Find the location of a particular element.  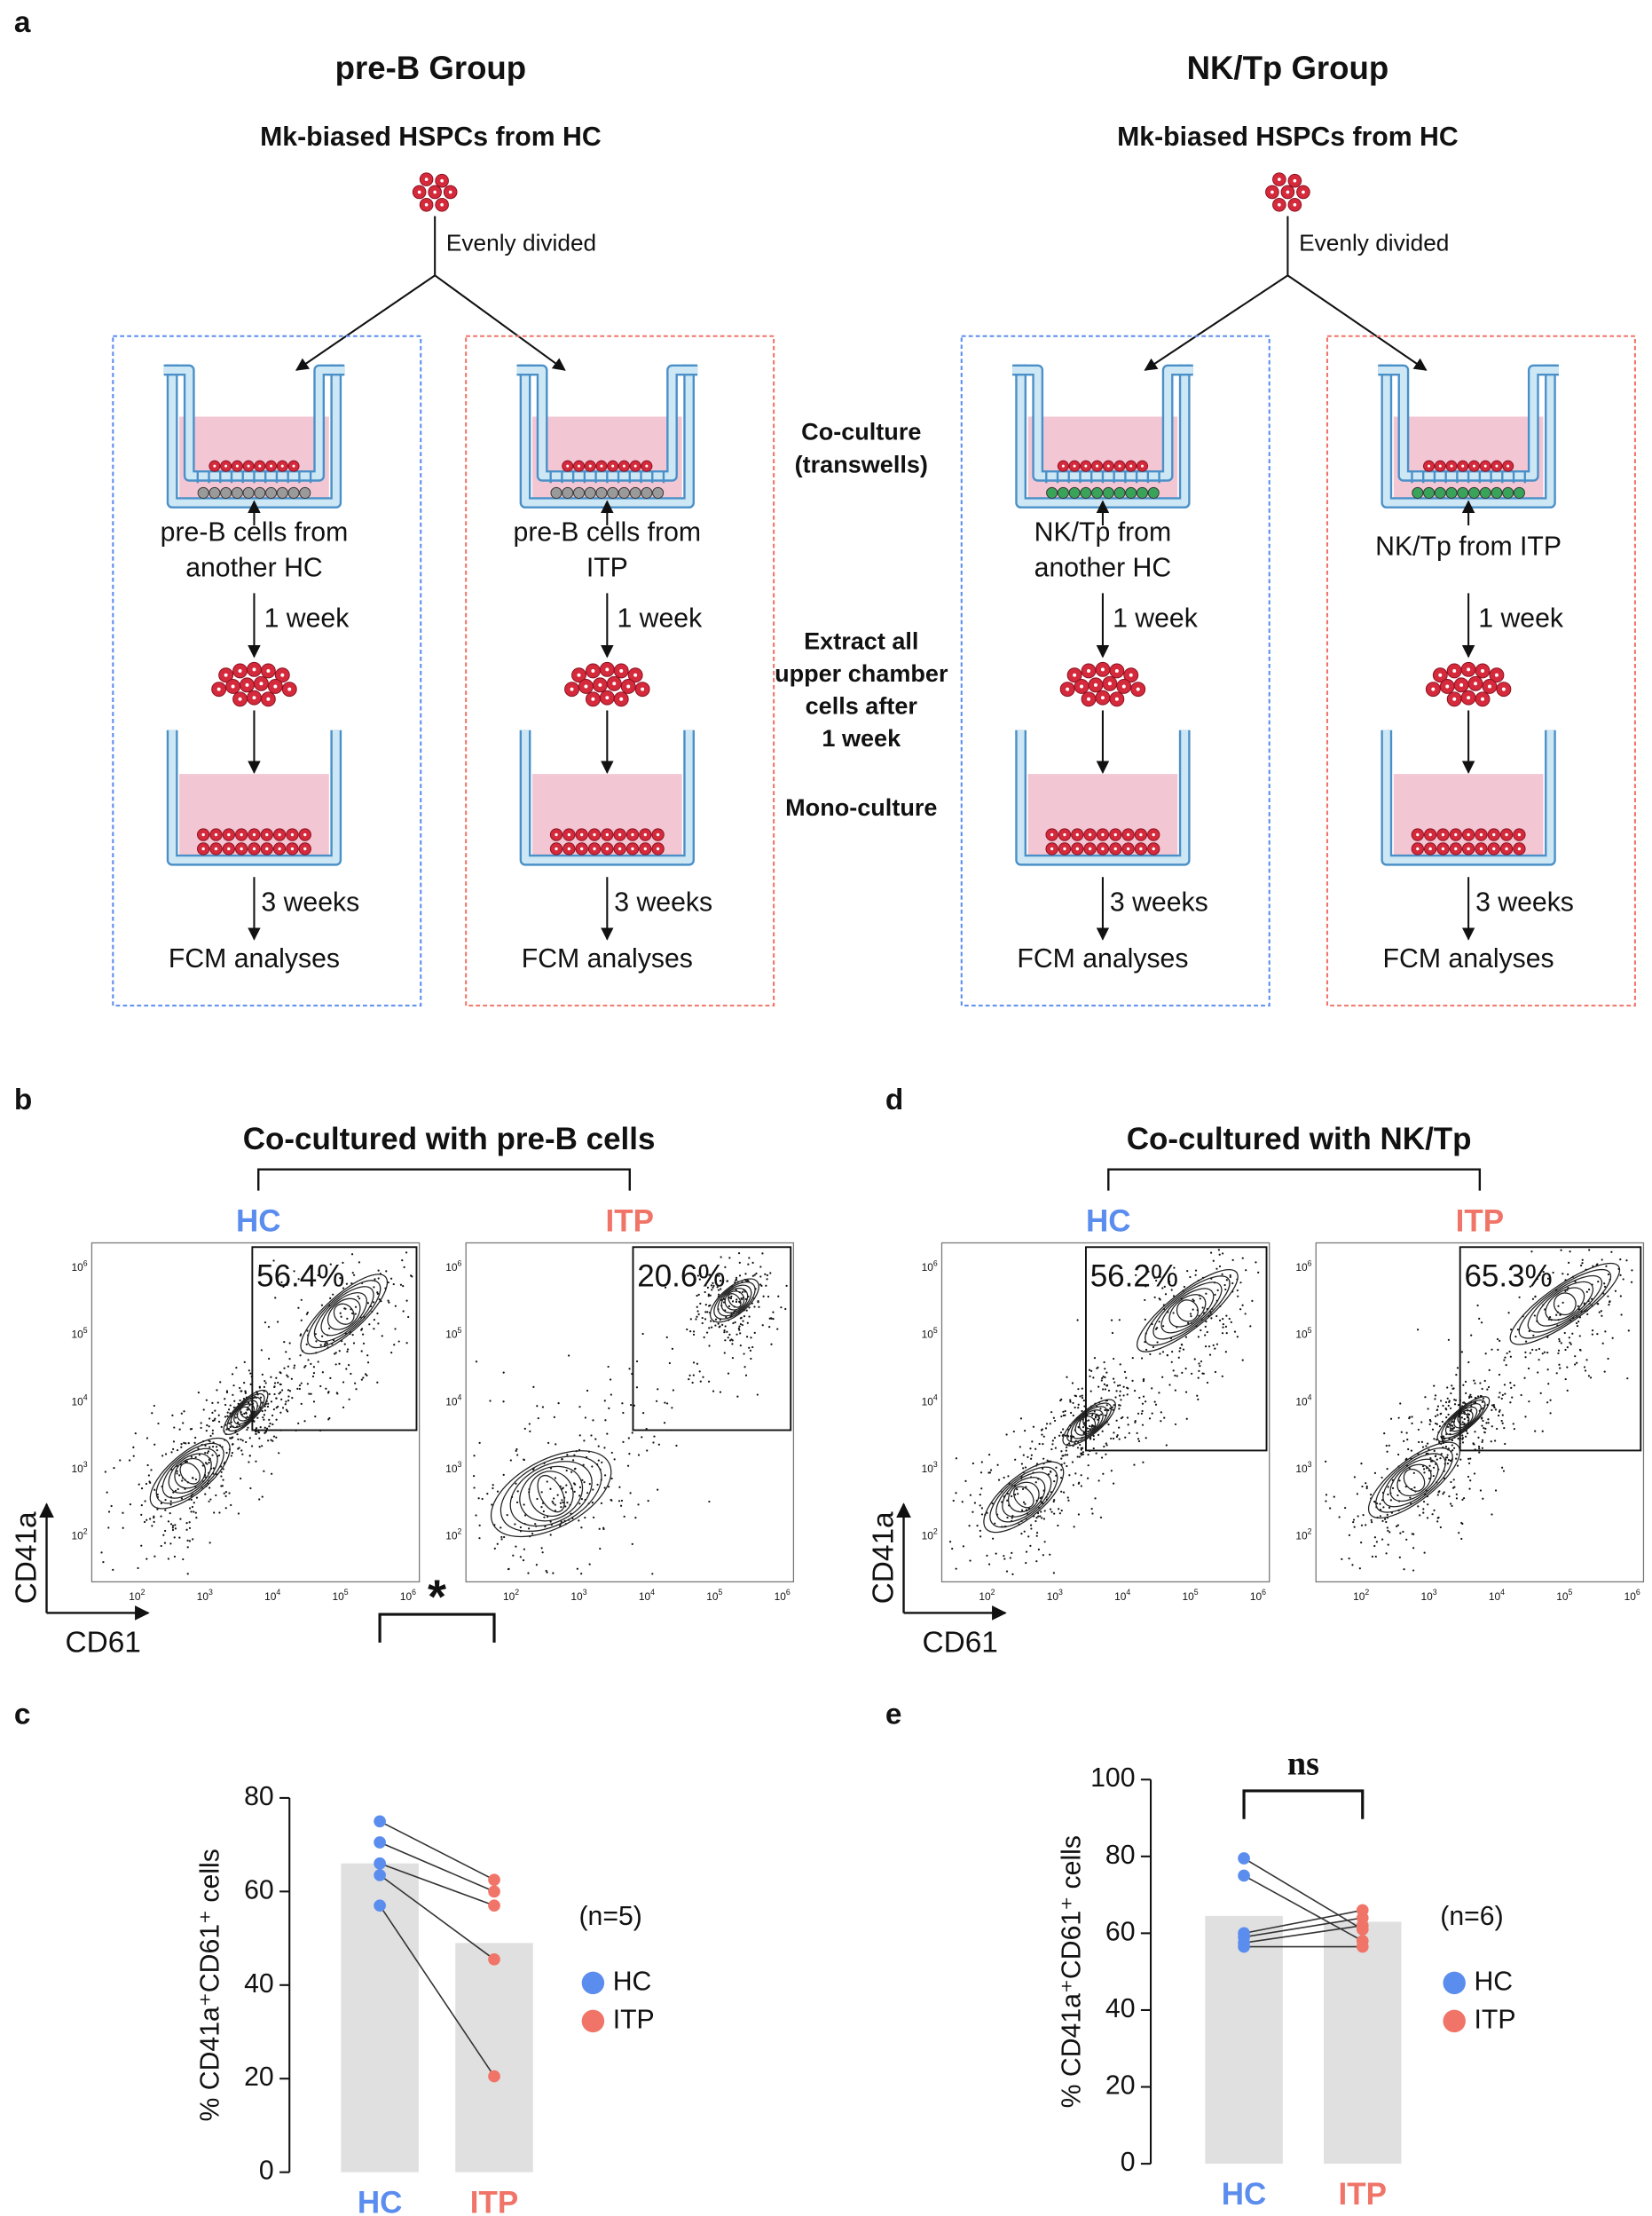

tick-exponent: 3 is located at coordinates (1061, 1593).